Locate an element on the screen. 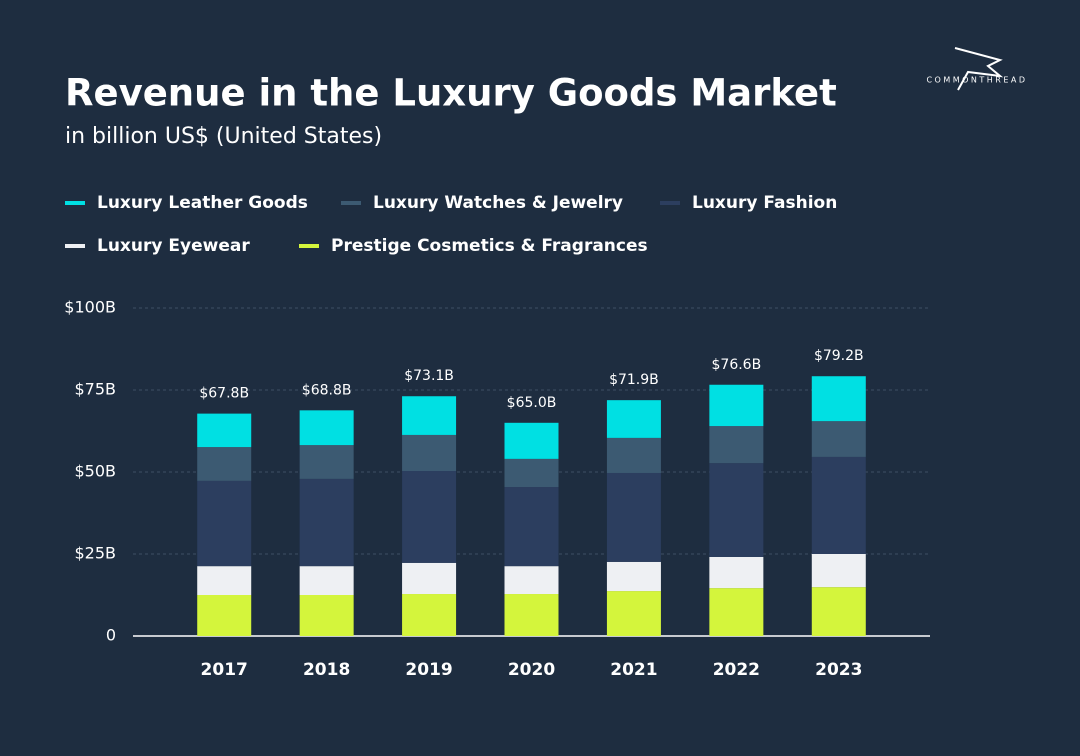 This screenshot has width=1080, height=756. logo-flag is located at coordinates (979, 69).